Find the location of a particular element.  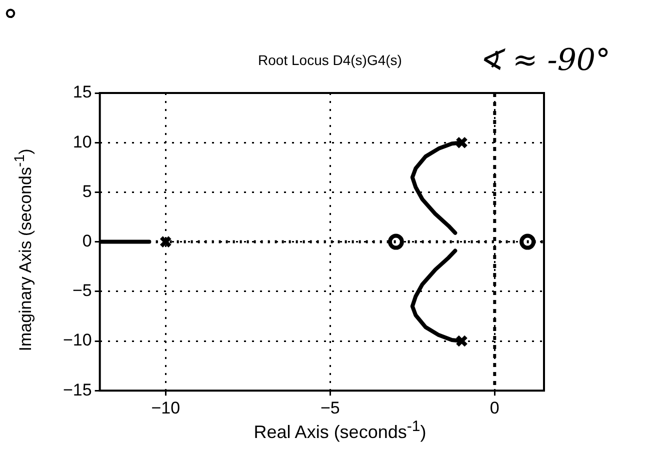

chart-title: Root Locus D4(s)G4(s) is located at coordinates (330, 60).